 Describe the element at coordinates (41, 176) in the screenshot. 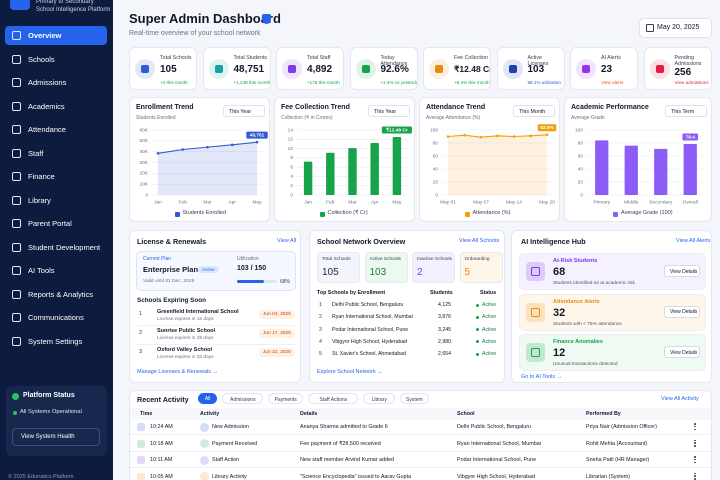

I see `nav-label: Finance` at that location.